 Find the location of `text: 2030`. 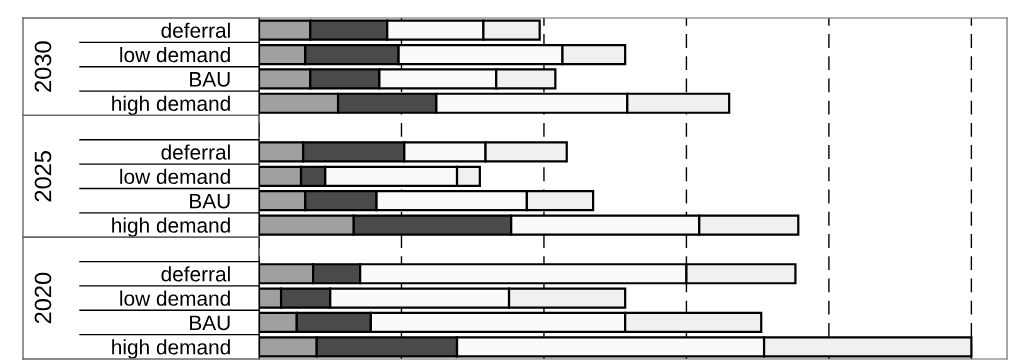

text: 2030 is located at coordinates (43, 66).